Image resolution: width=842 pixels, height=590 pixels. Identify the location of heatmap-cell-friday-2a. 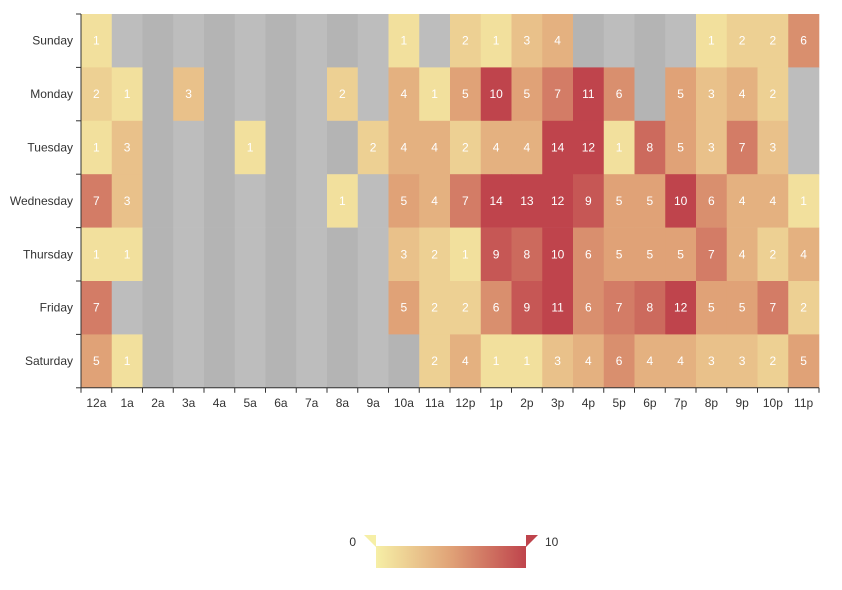
(158, 308).